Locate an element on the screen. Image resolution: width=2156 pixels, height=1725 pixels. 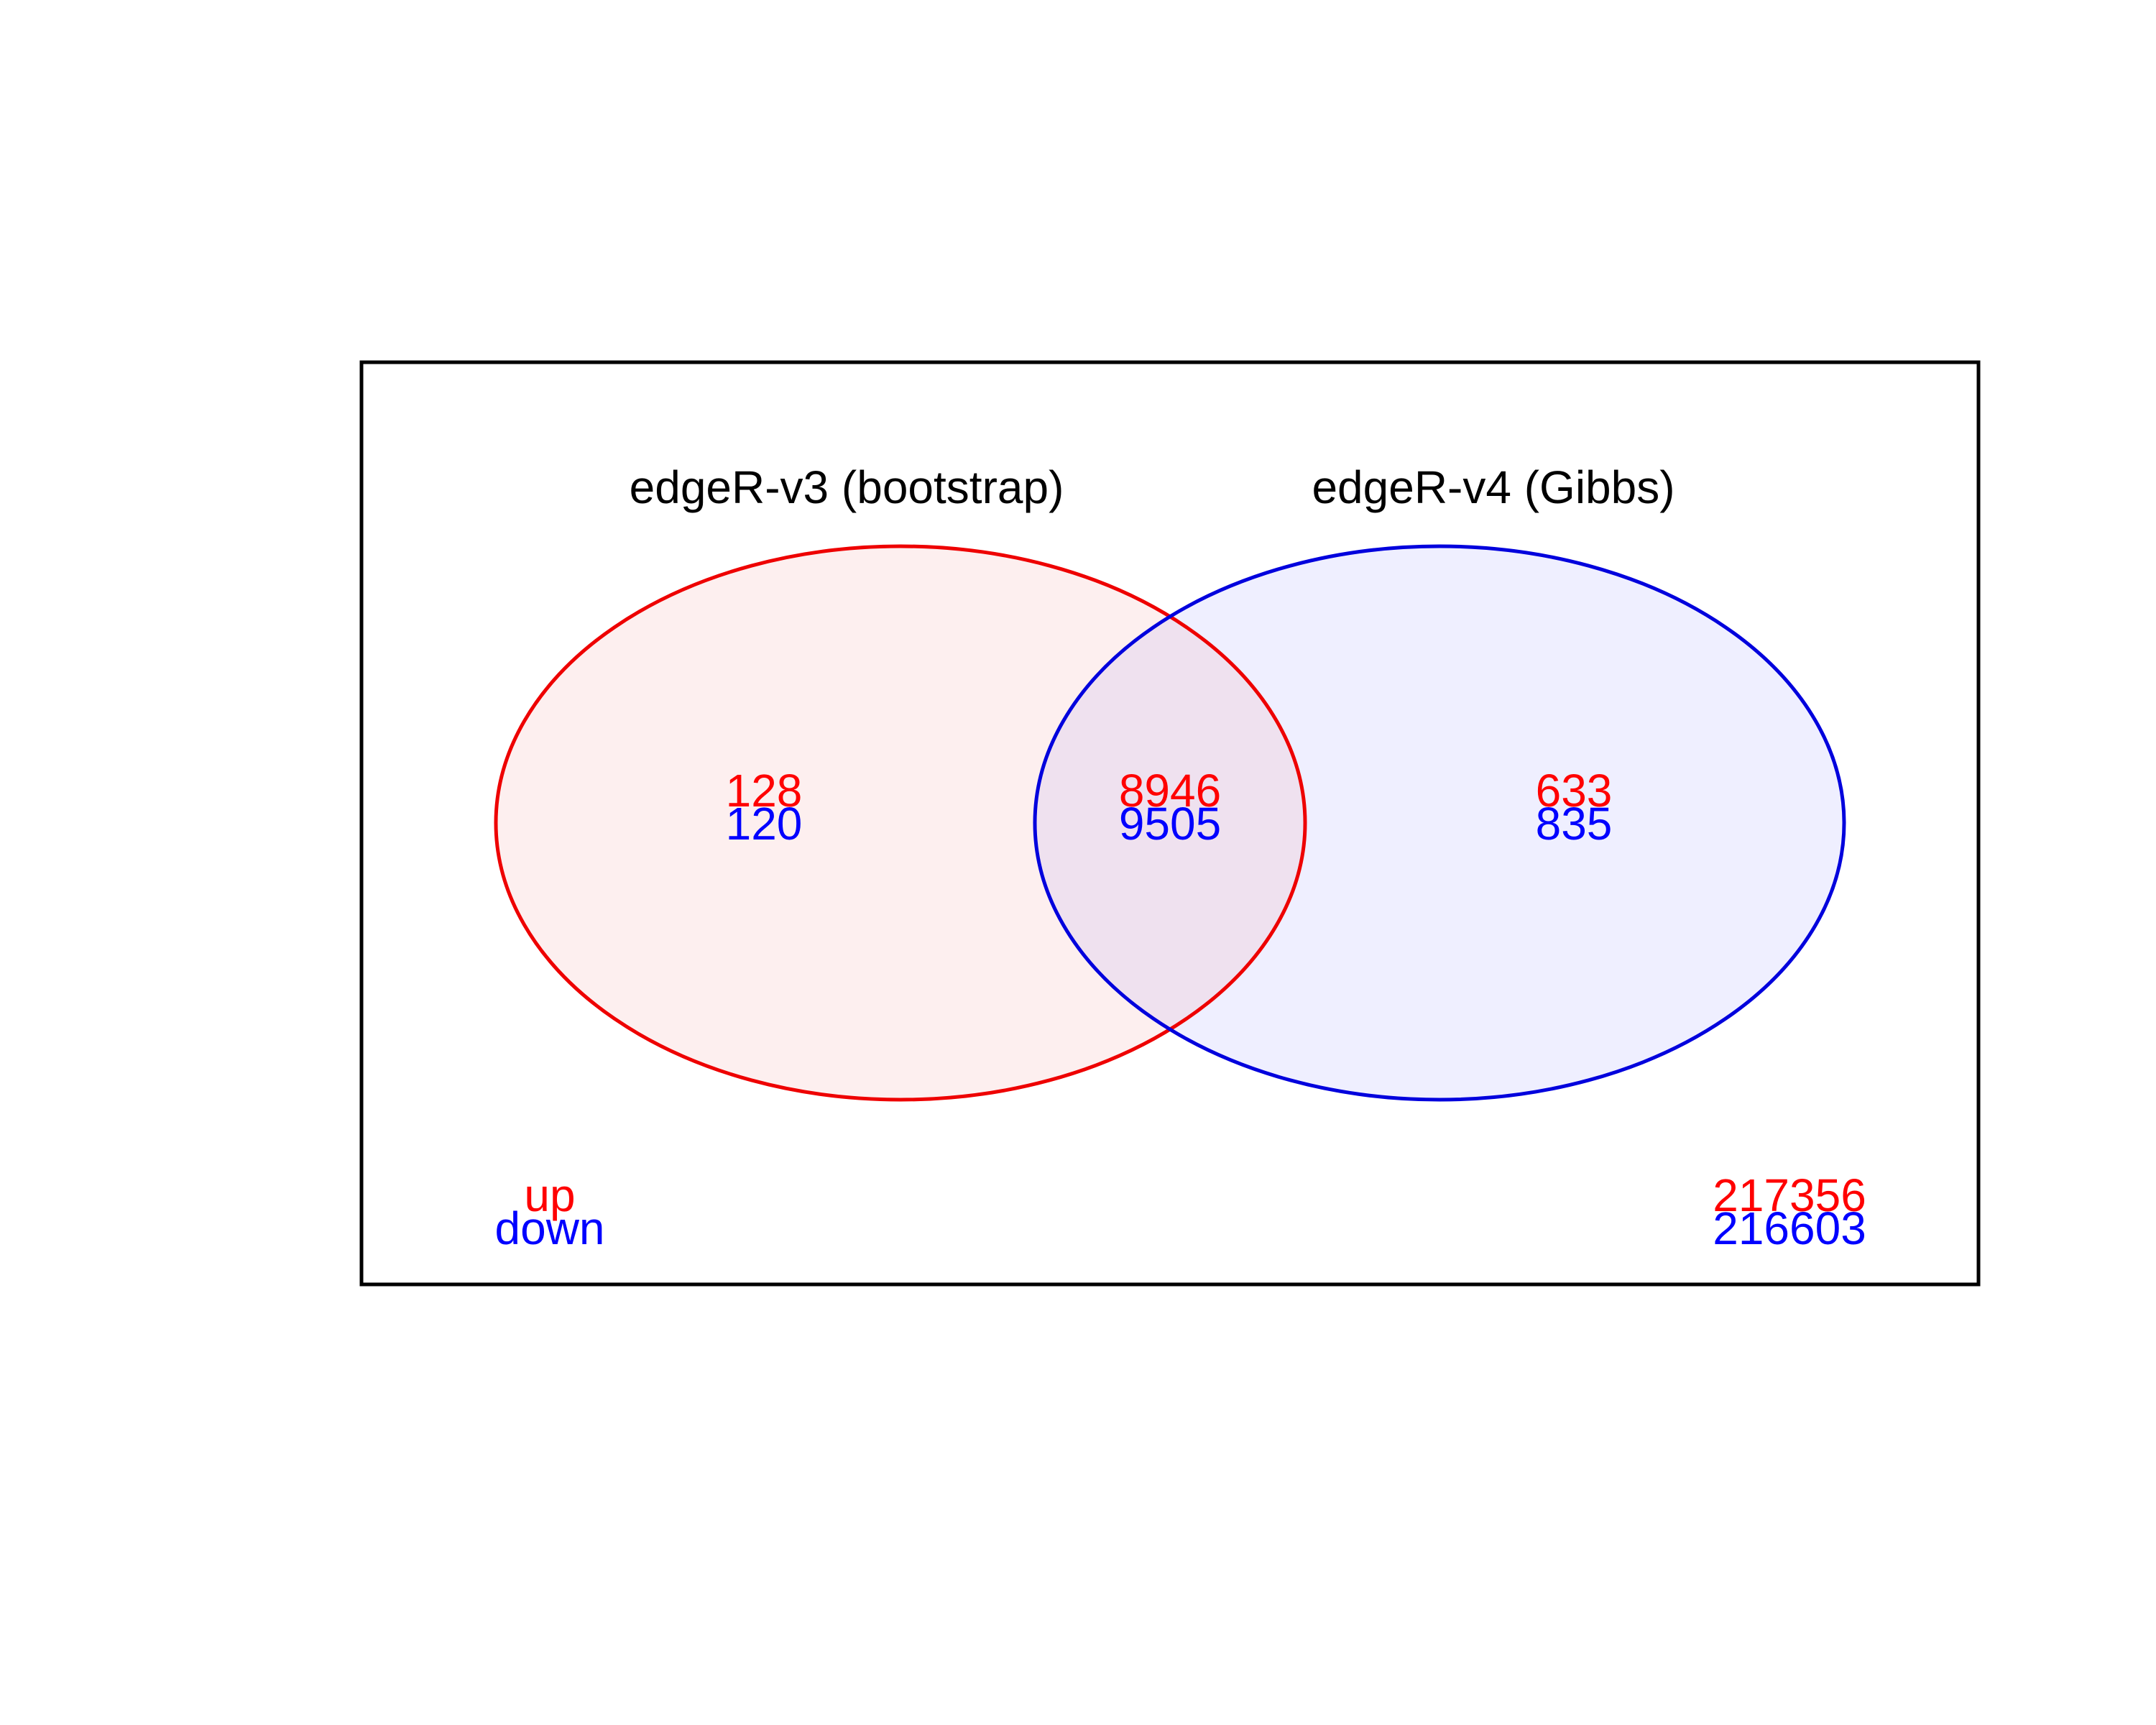
set-b-outline is located at coordinates (1439, 823).